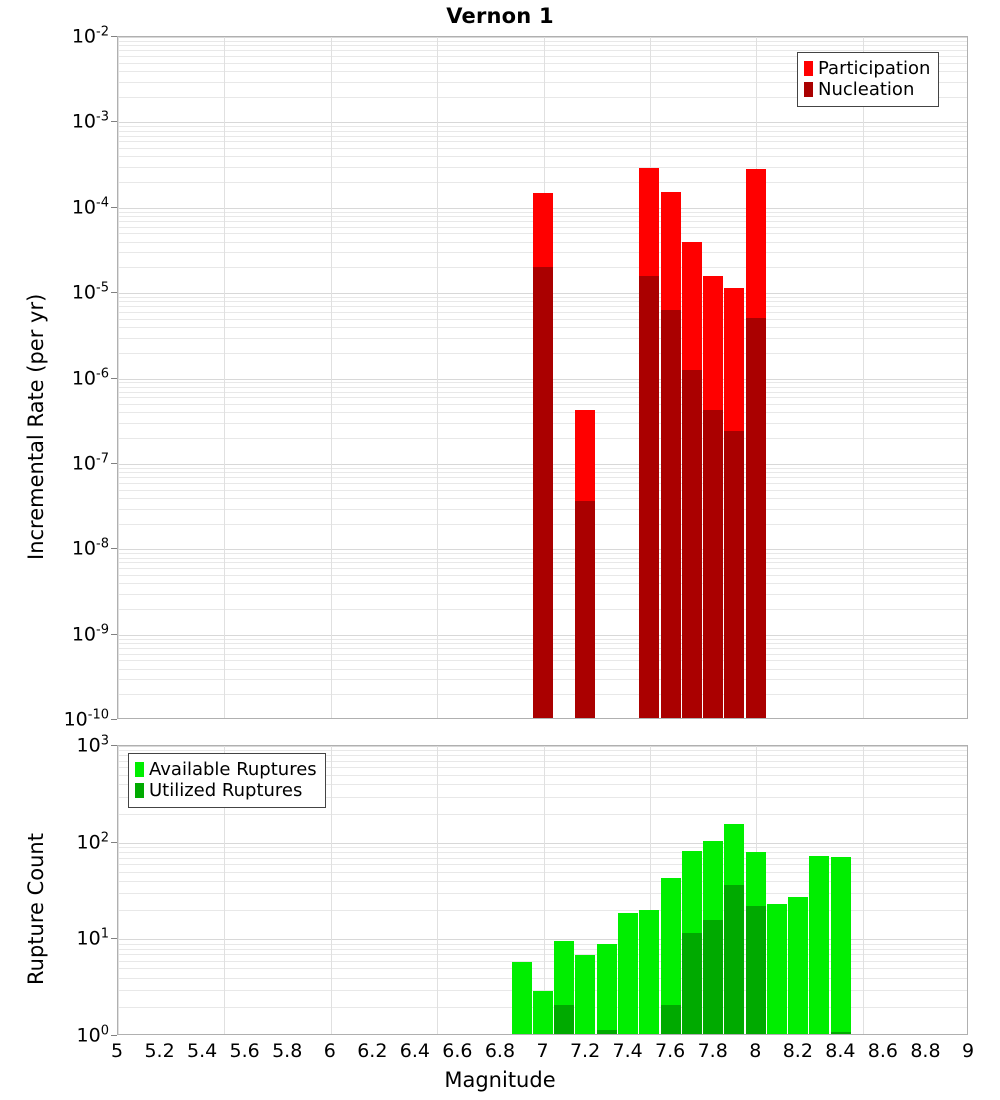 The width and height of the screenshot is (1000, 1100). I want to click on y-axis-tick-label: 10⁻⁴, so click(90, 207).